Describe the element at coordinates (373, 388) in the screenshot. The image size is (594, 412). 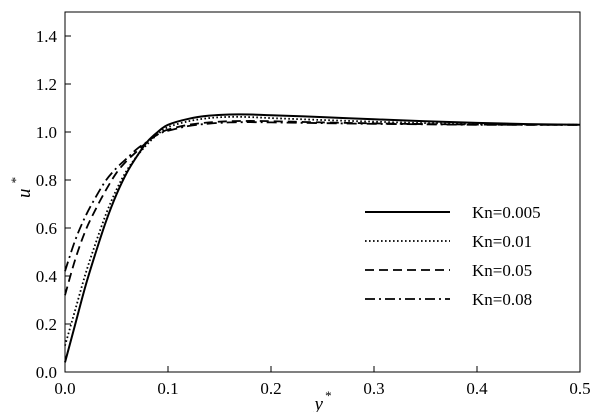
I see `x-tick-label: 0.3` at that location.